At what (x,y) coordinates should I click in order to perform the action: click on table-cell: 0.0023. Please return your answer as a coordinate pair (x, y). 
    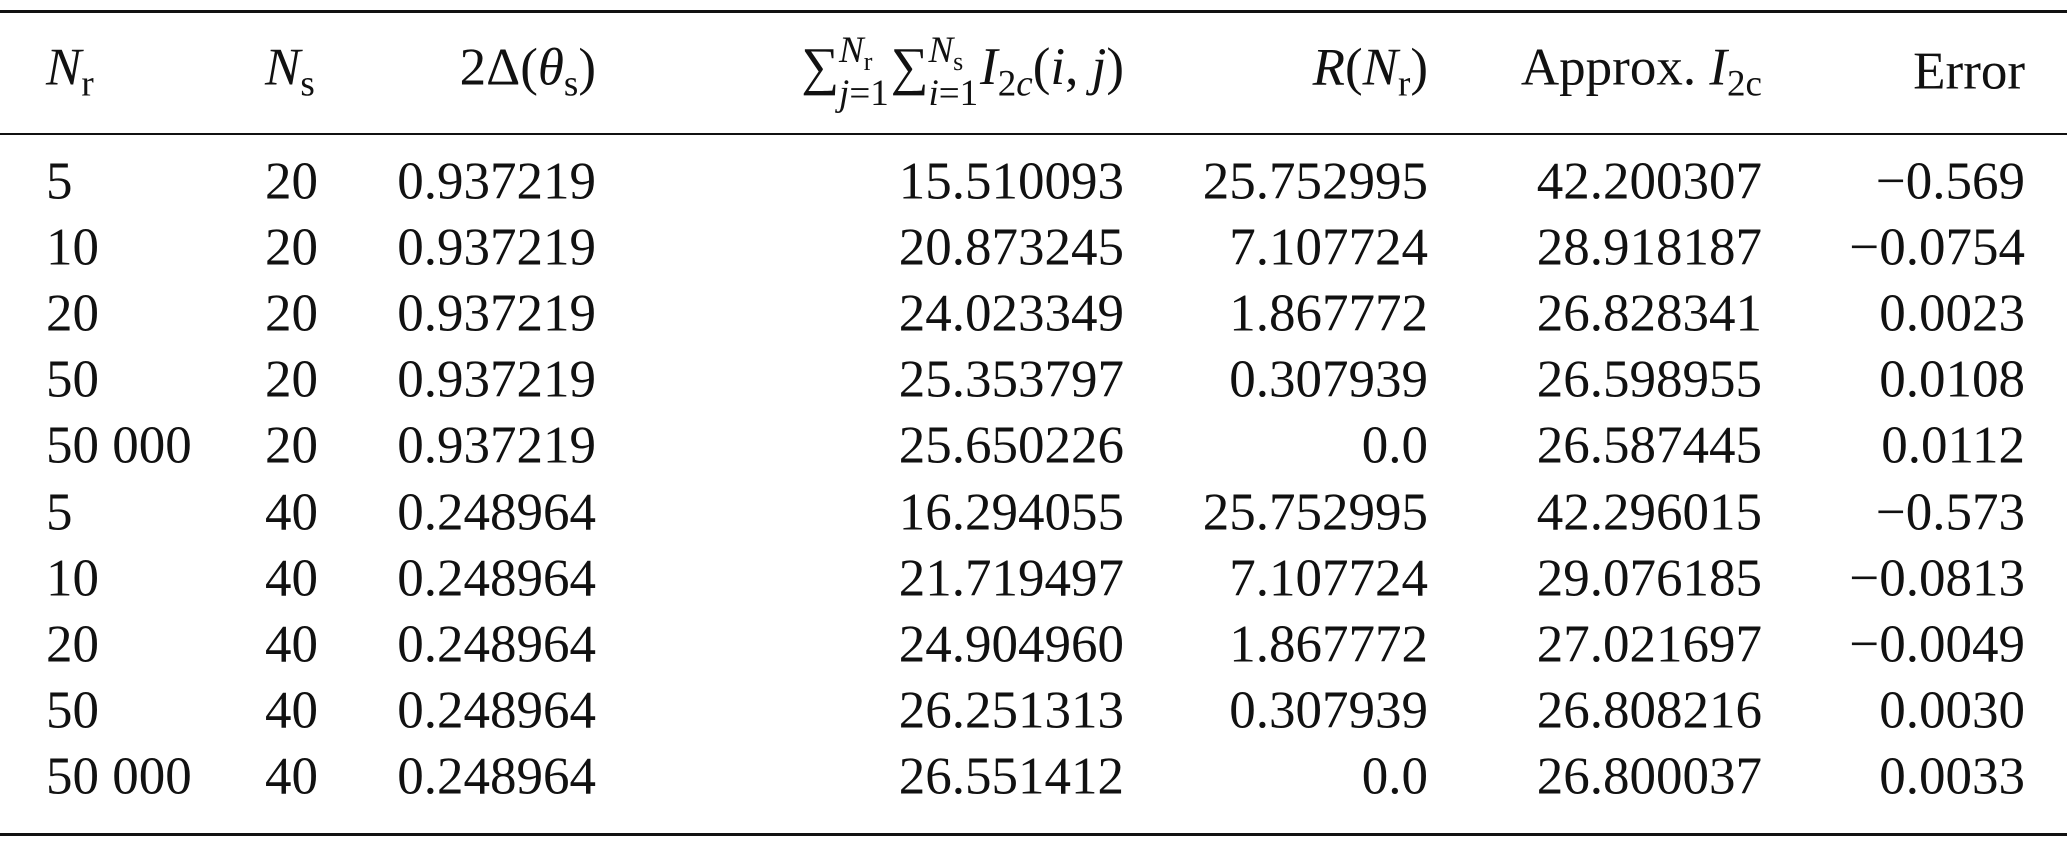
    Looking at the image, I should click on (1952, 313).